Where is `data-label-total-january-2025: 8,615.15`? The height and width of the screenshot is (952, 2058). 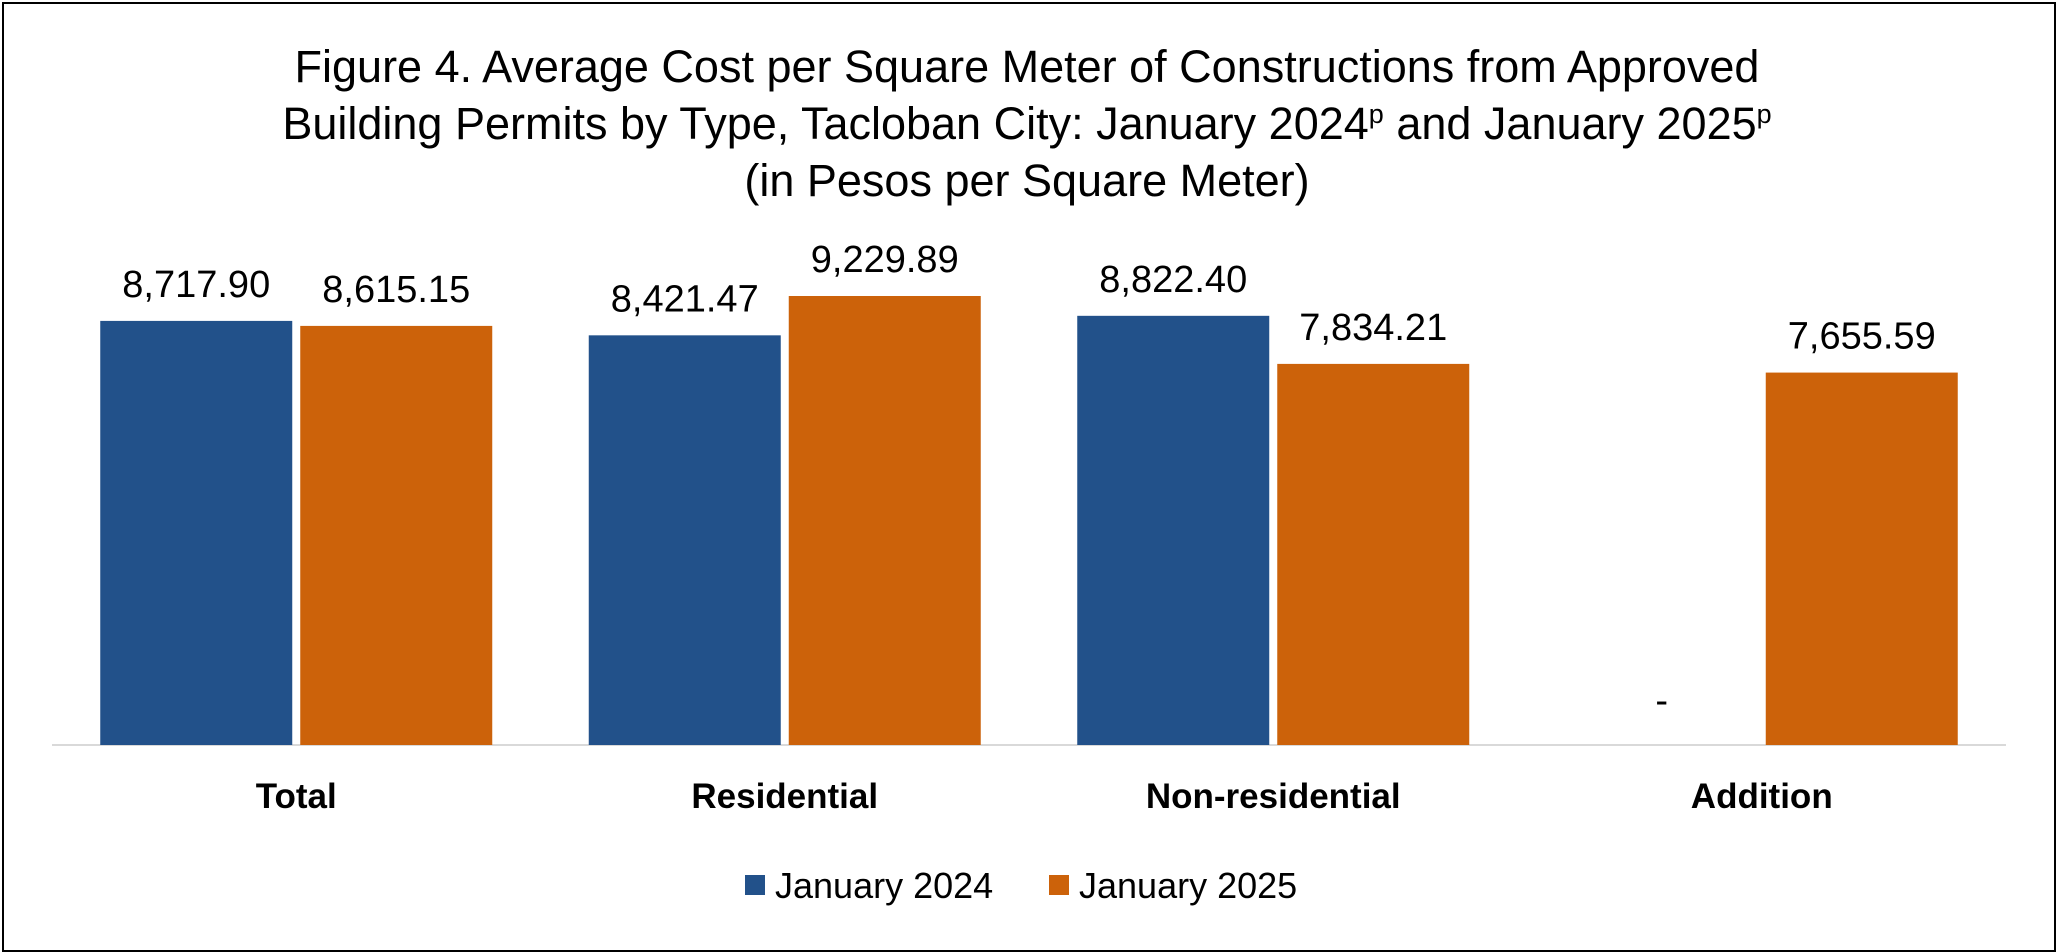
data-label-total-january-2025: 8,615.15 is located at coordinates (396, 290).